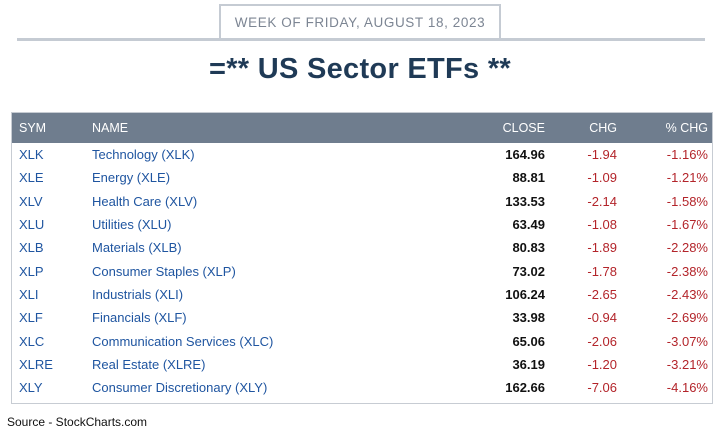 The height and width of the screenshot is (439, 720). What do you see at coordinates (528, 341) in the screenshot?
I see `cell-close: 65.06` at bounding box center [528, 341].